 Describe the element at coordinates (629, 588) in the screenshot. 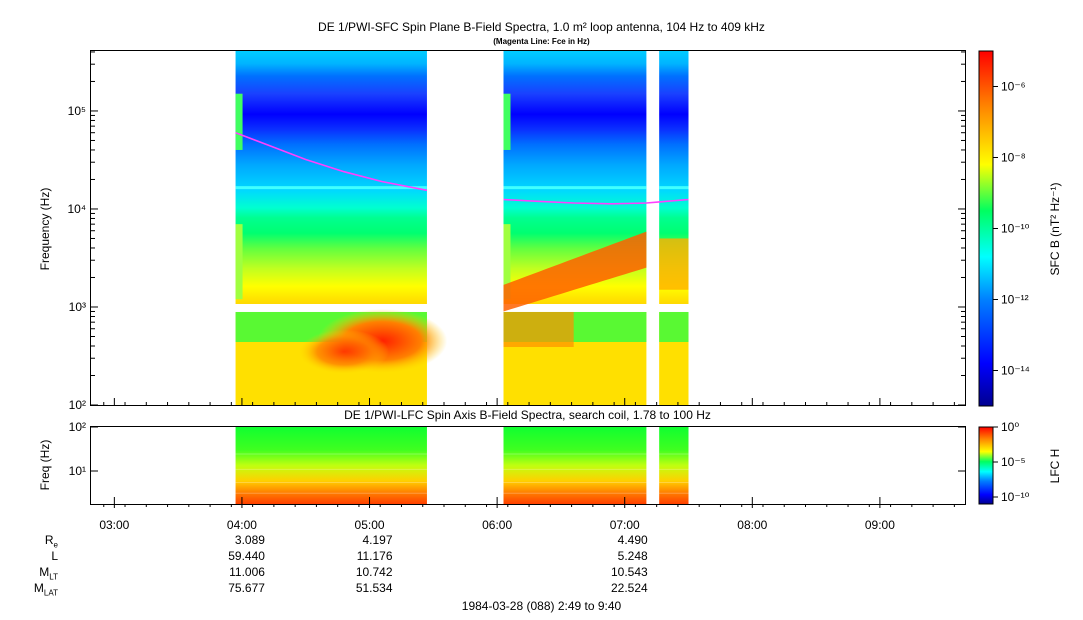

I see `ephemeris-value: 22.524` at that location.